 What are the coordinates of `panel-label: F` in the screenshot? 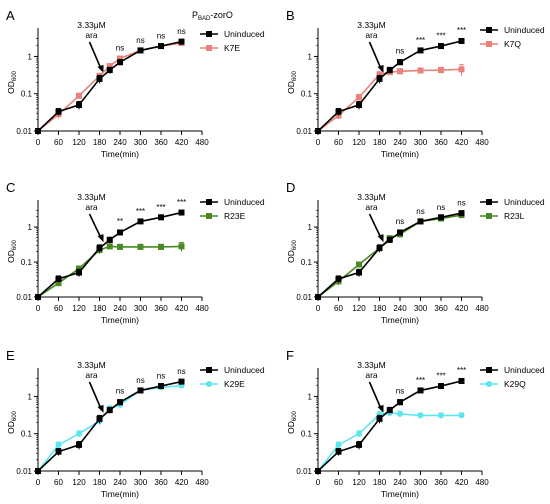 It's located at (290, 355).